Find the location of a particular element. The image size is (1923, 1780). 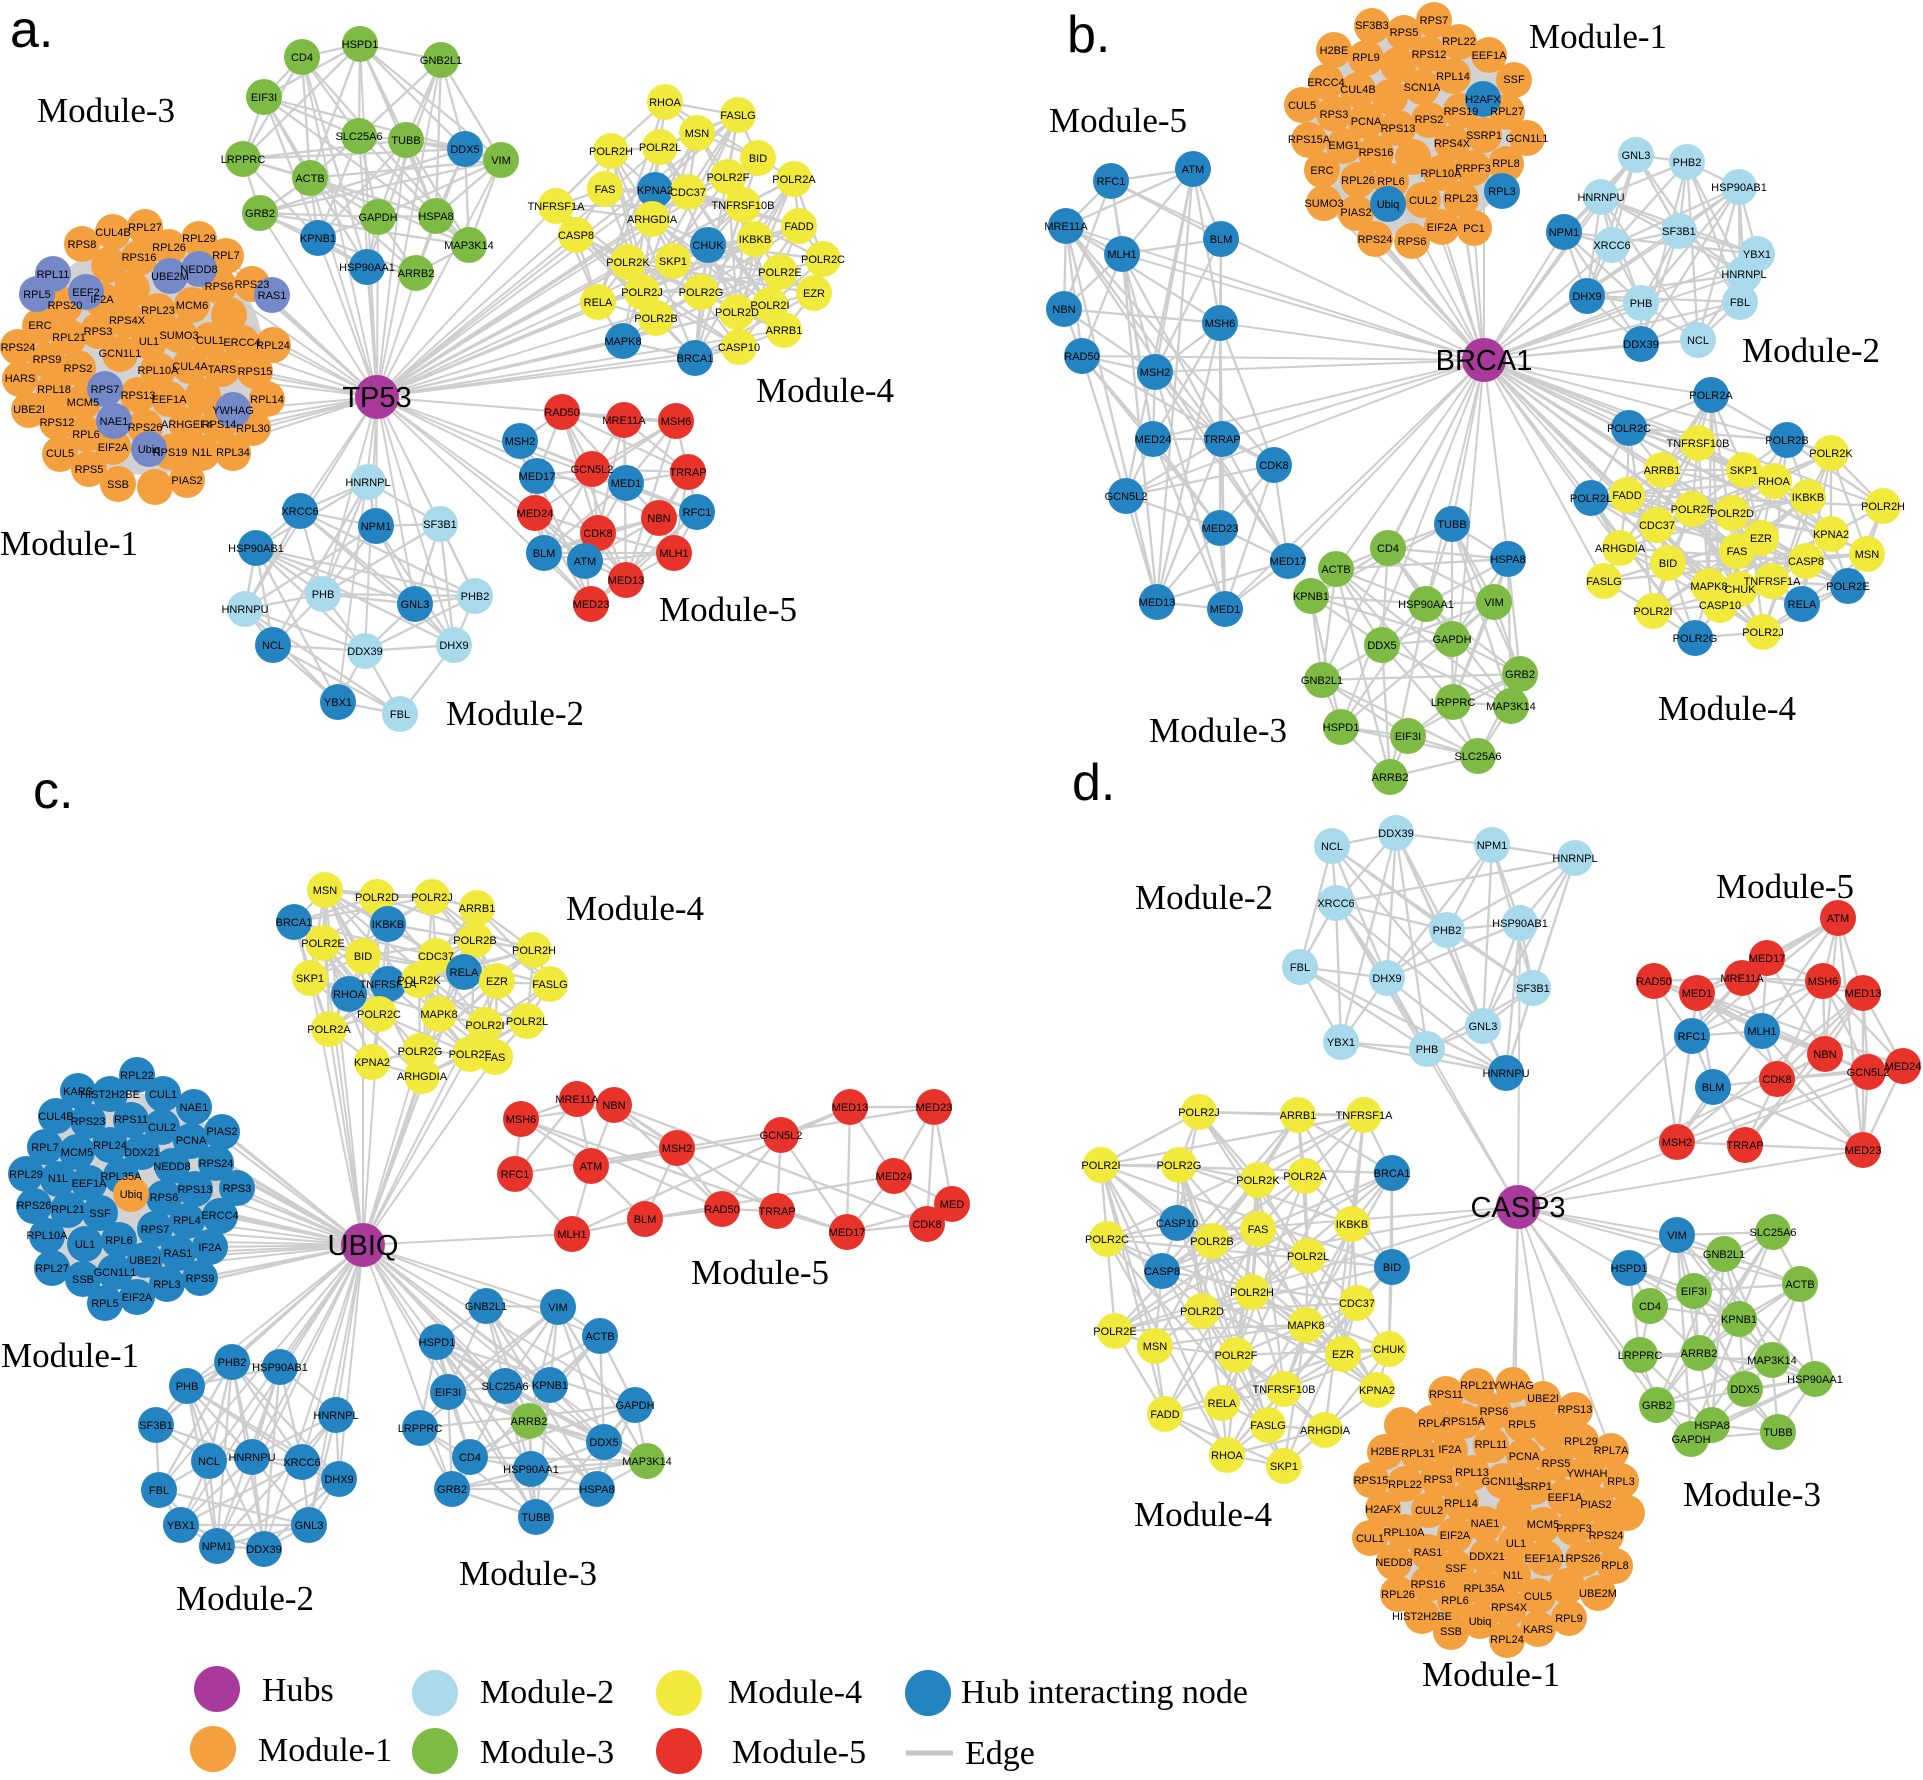

svg-text: DDX39 is located at coordinates (364, 652).